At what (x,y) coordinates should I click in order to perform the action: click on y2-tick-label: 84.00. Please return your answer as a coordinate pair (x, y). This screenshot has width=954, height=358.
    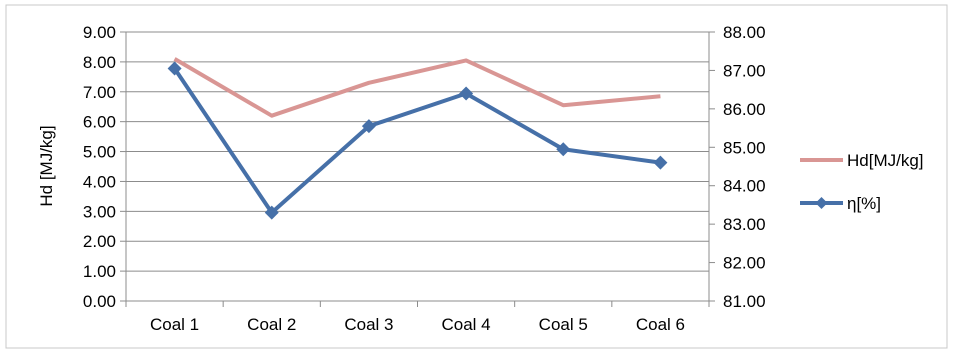
    Looking at the image, I should click on (744, 186).